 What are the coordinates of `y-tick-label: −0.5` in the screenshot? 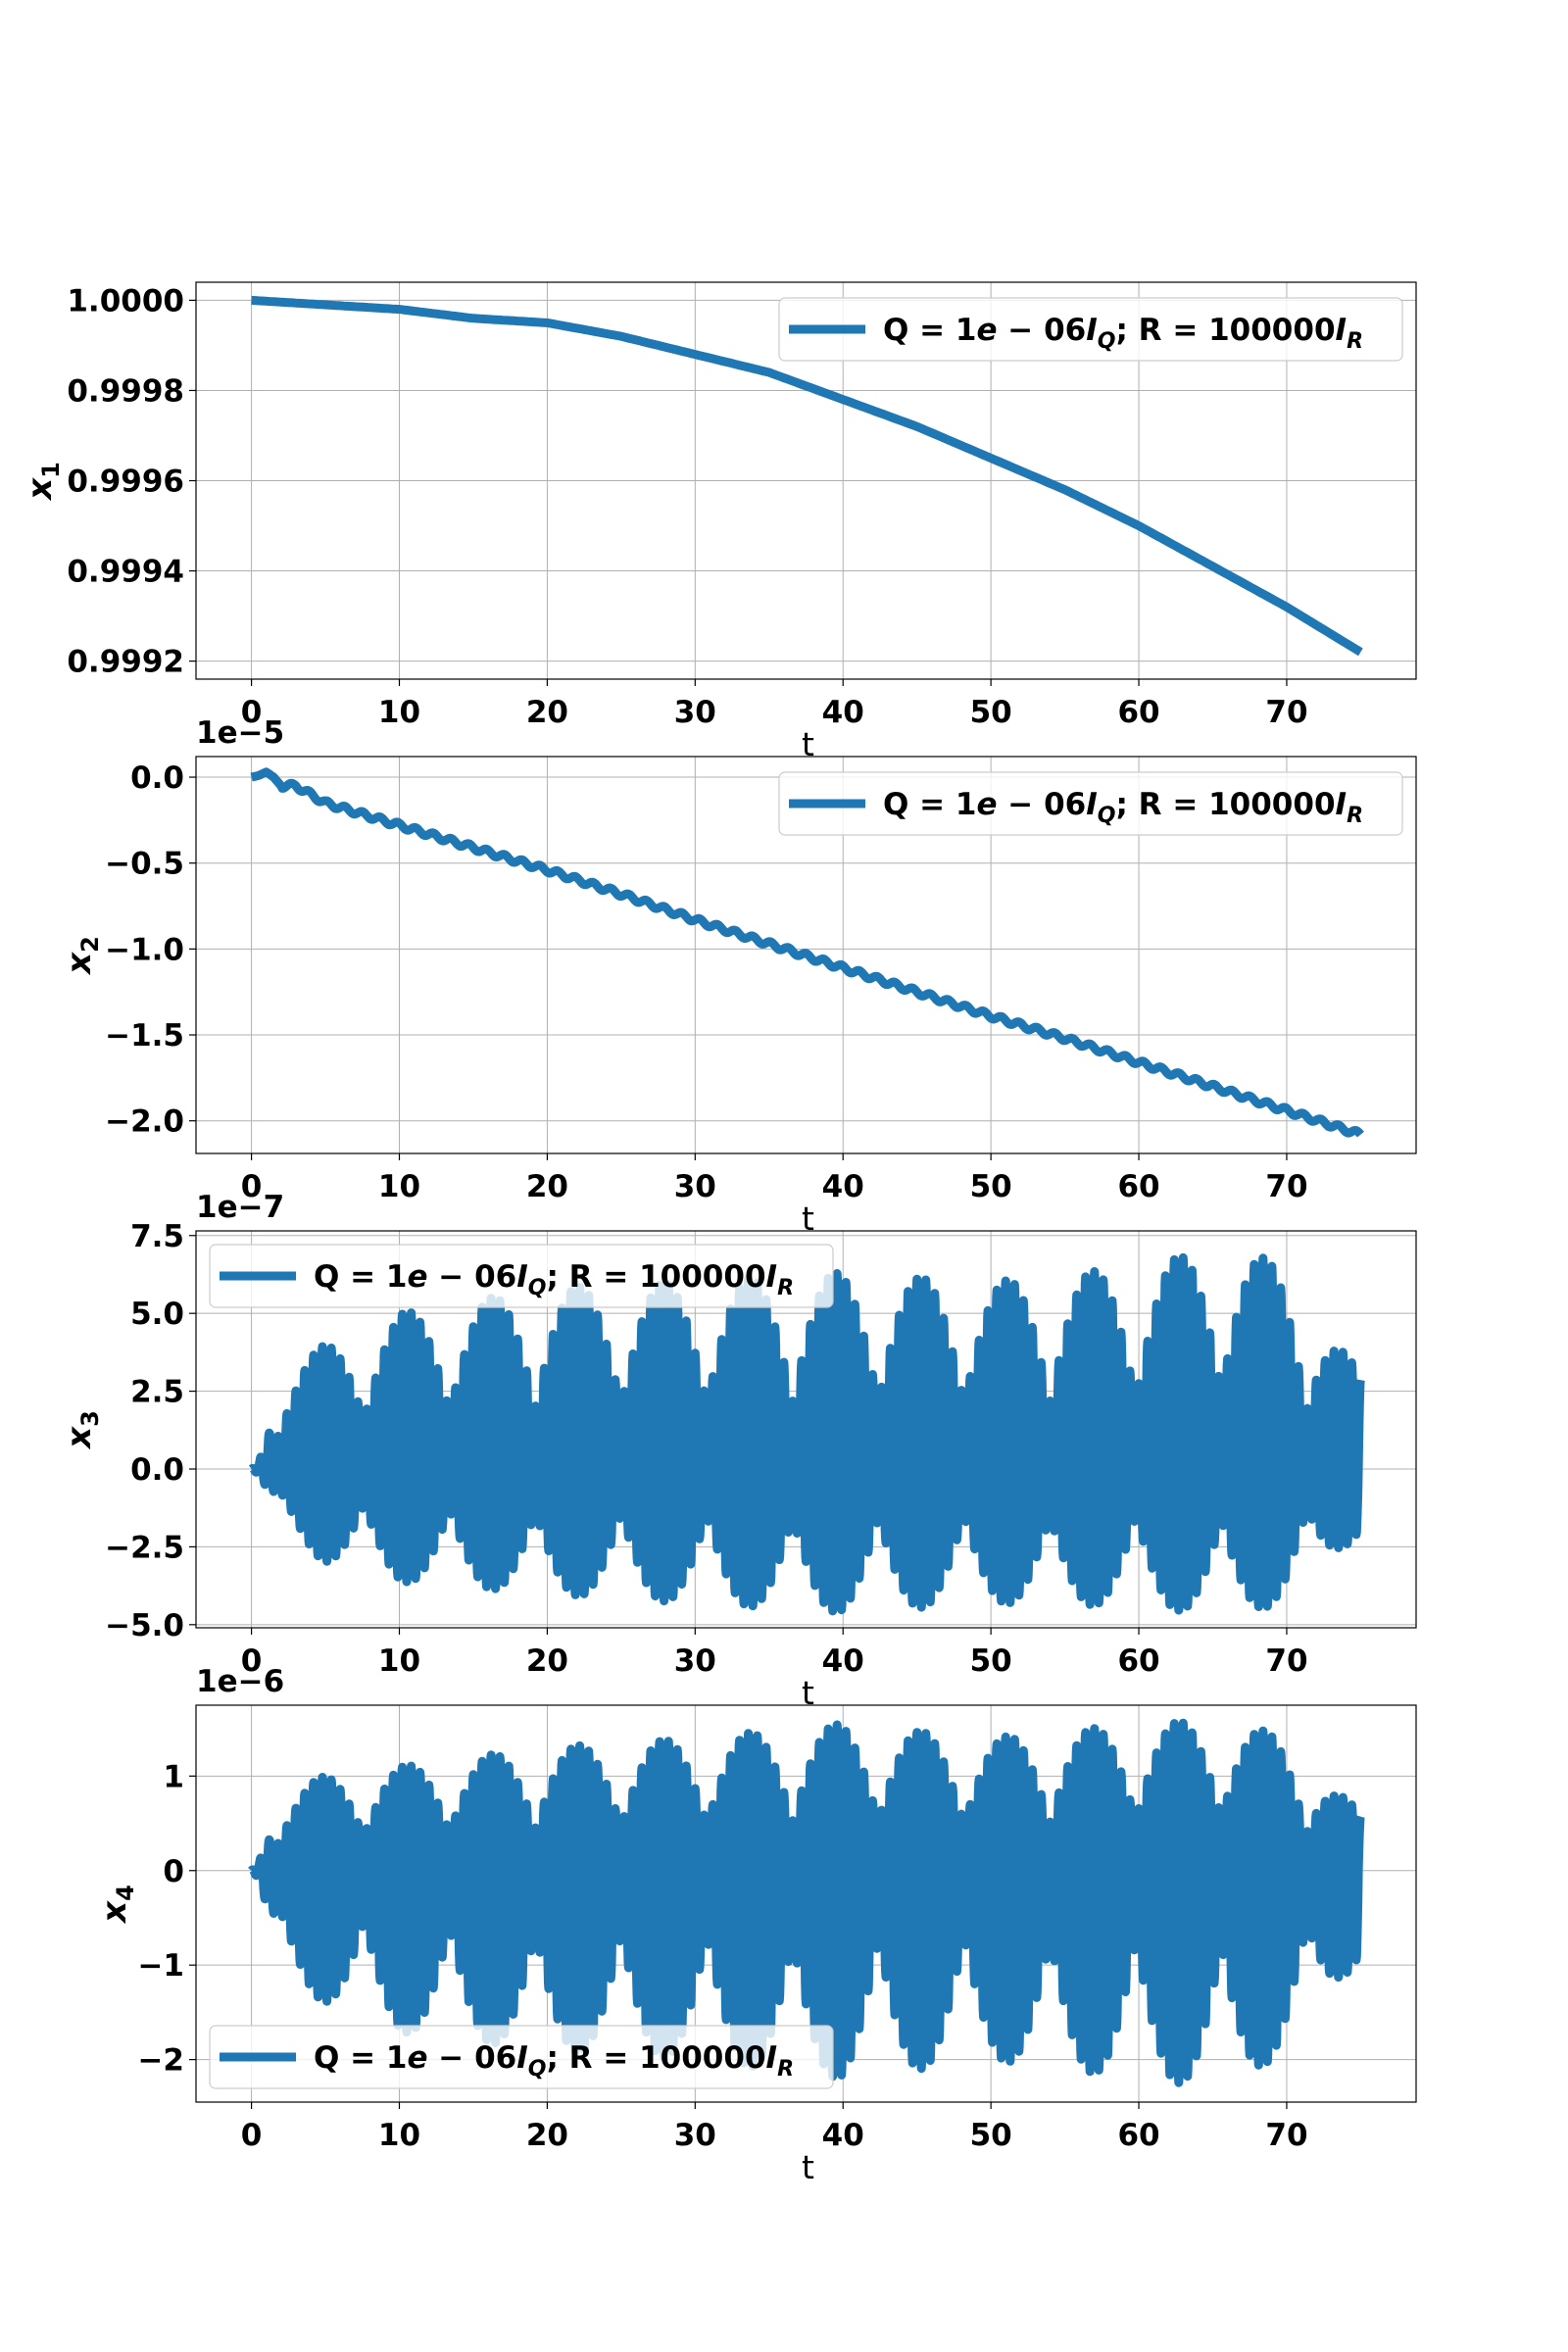 It's located at (144, 864).